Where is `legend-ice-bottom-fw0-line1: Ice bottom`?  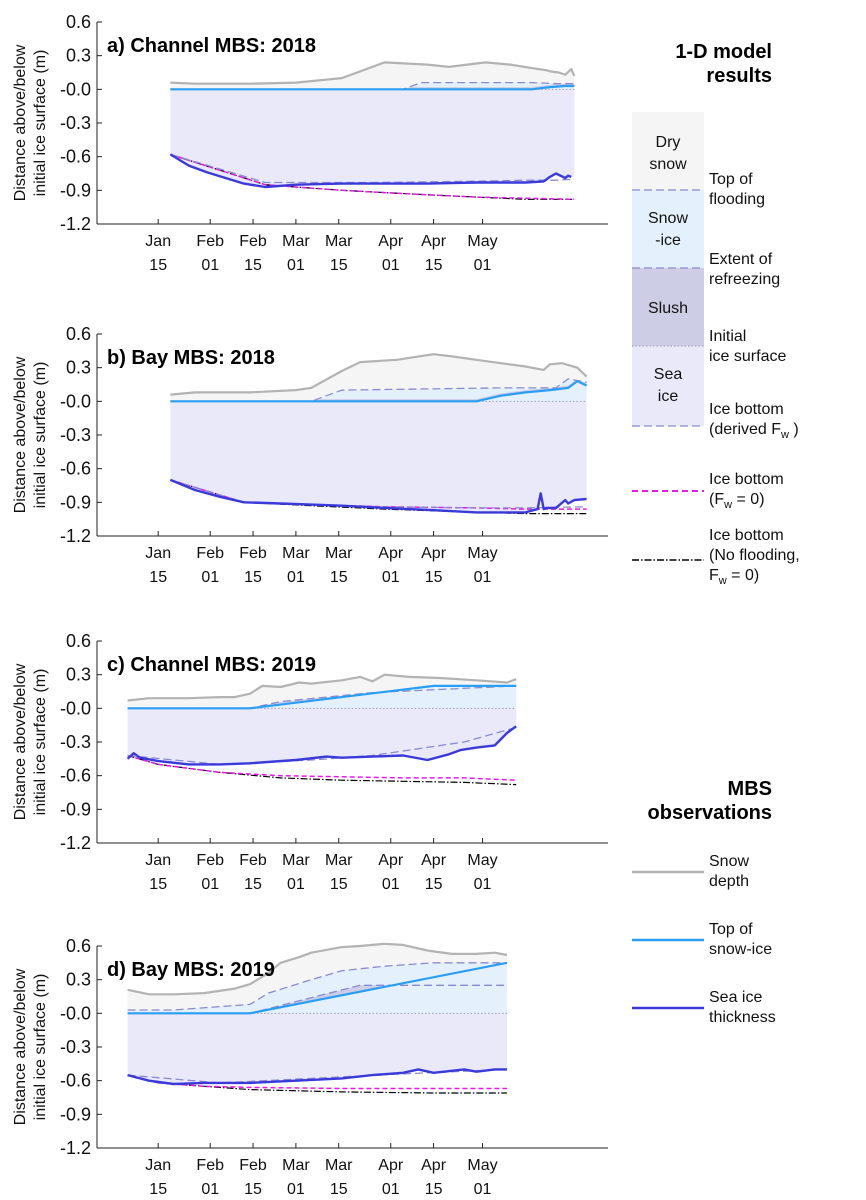 legend-ice-bottom-fw0-line1: Ice bottom is located at coordinates (746, 479).